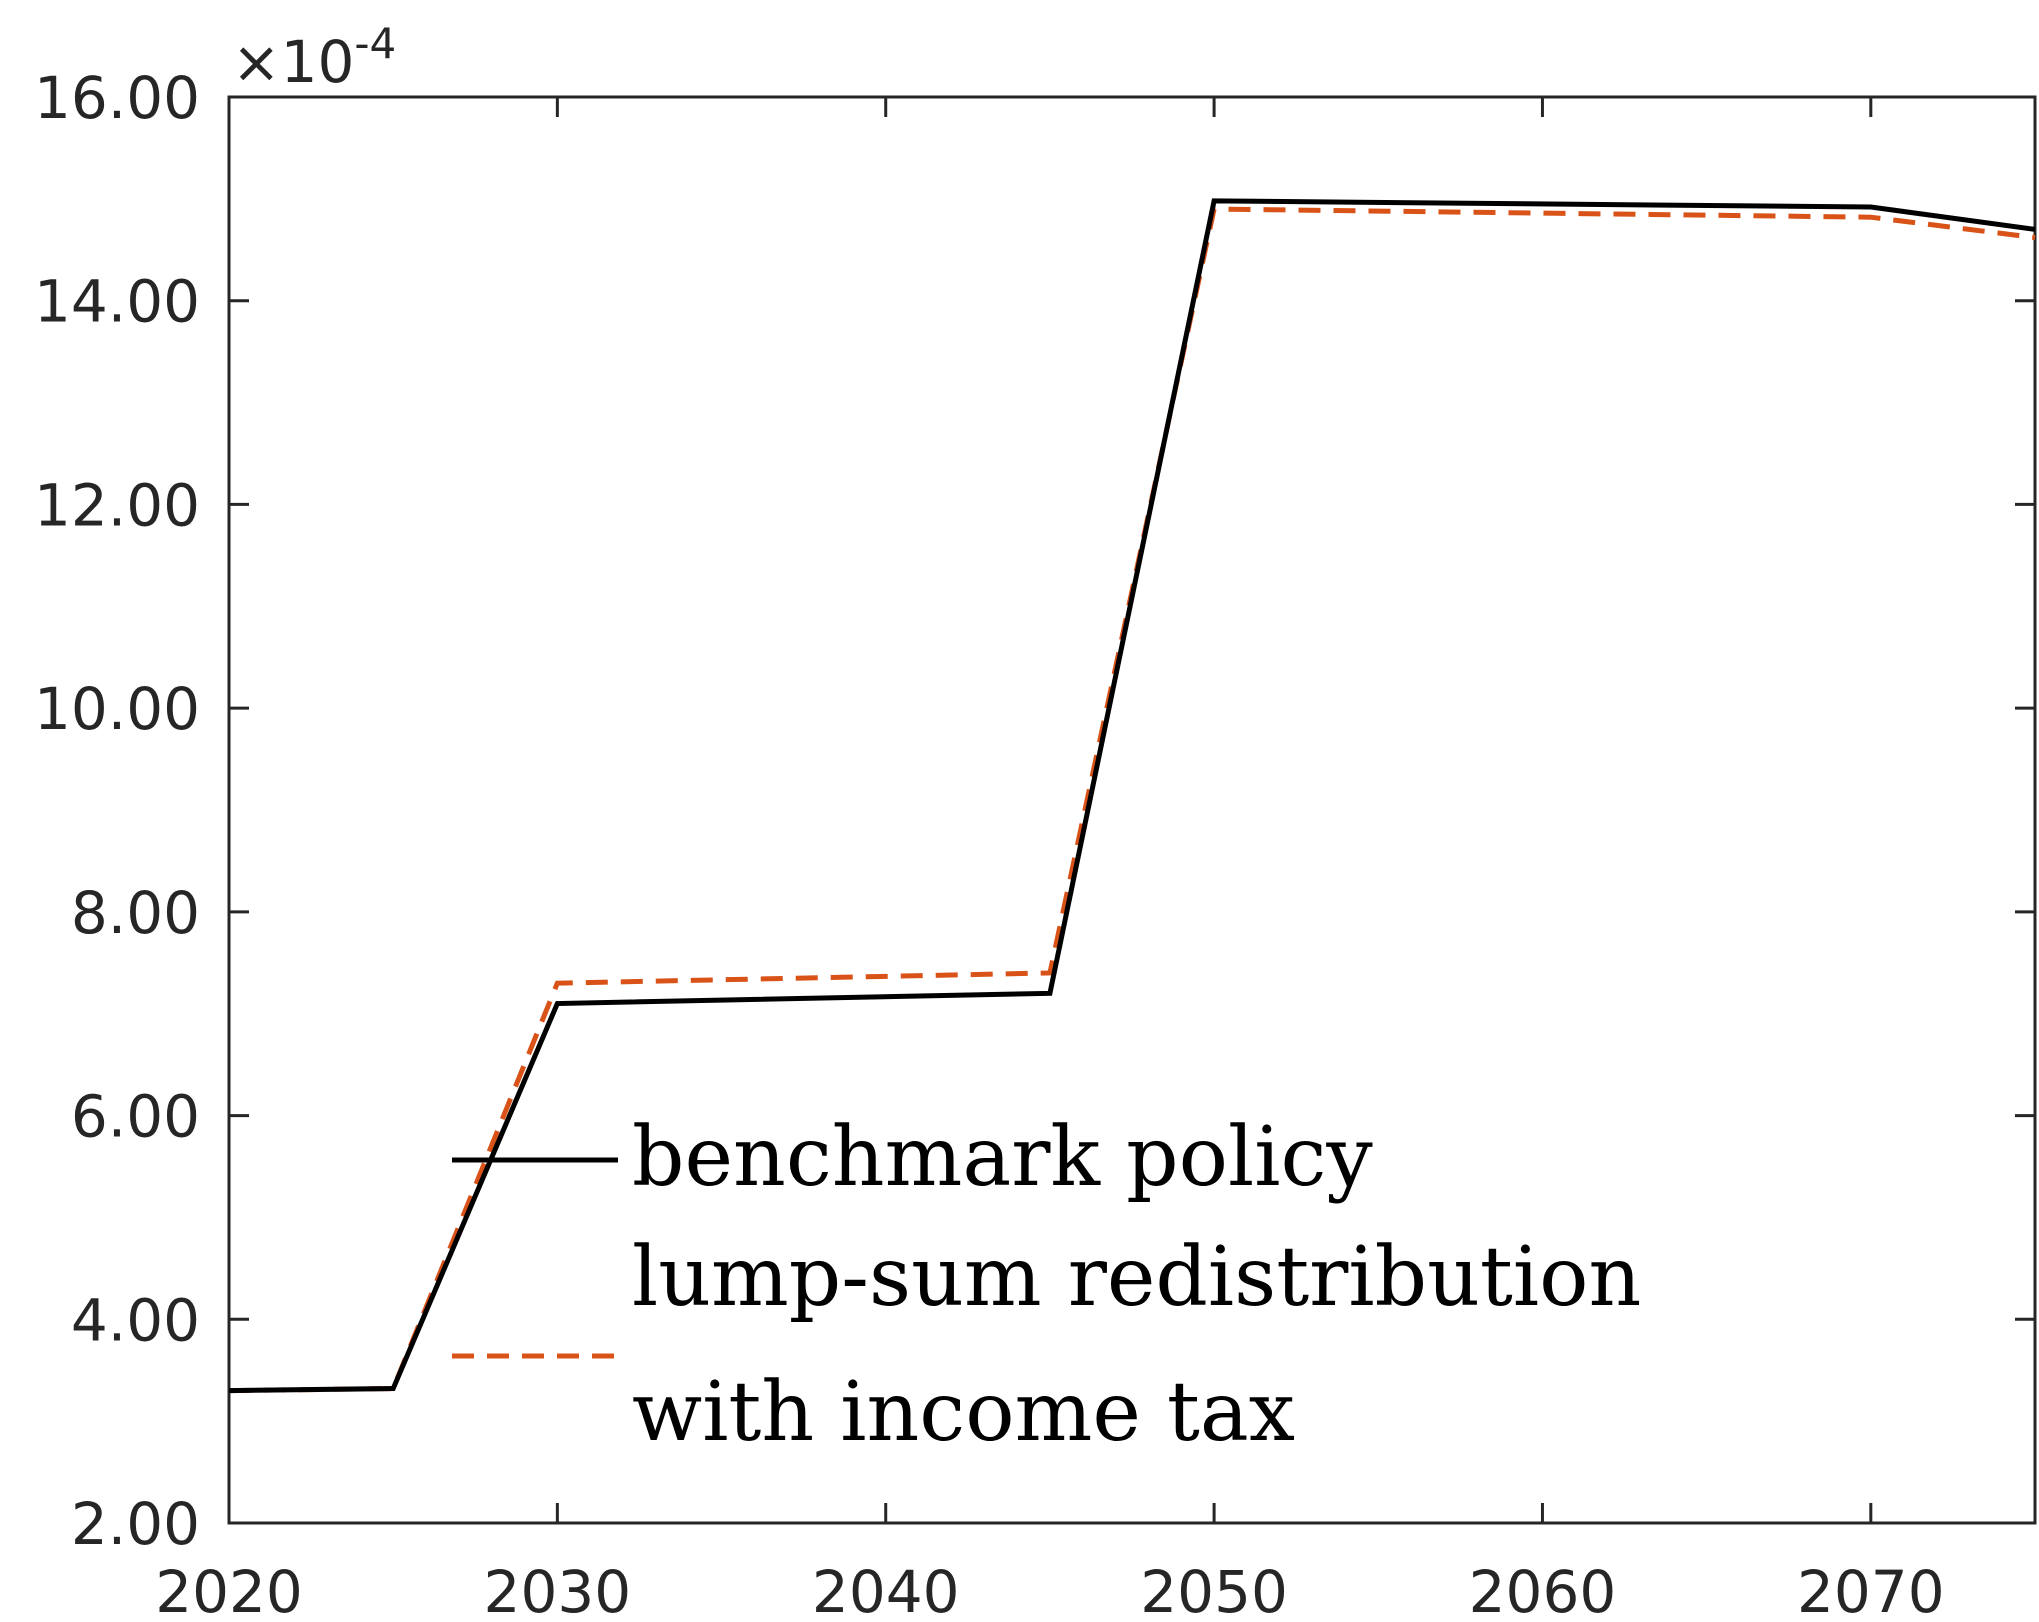 The width and height of the screenshot is (2039, 1622). I want to click on y-tick-label: 8.00, so click(135, 913).